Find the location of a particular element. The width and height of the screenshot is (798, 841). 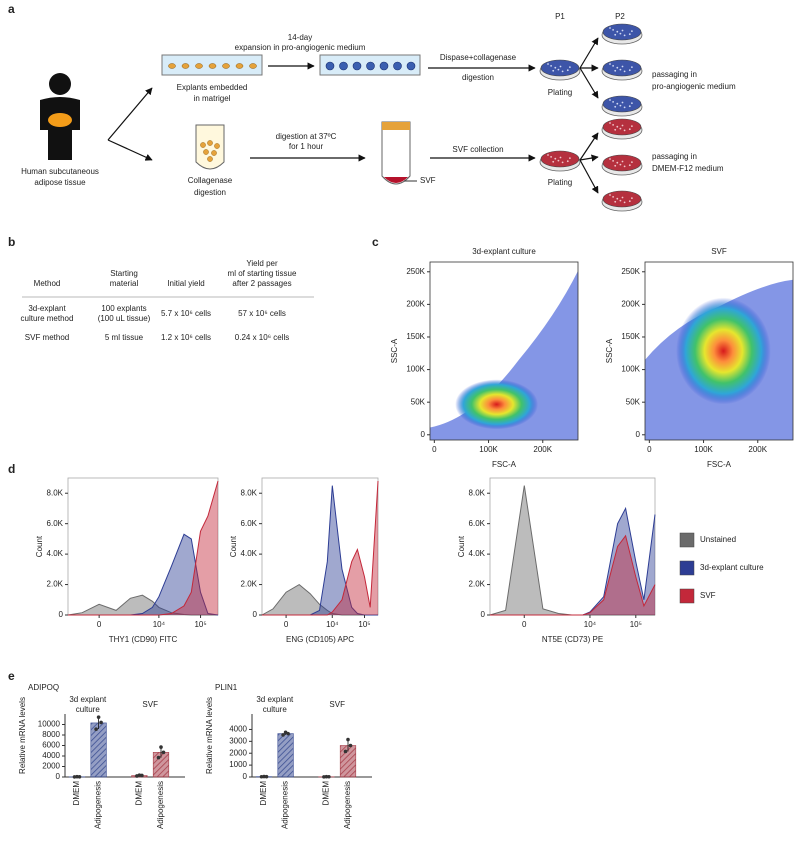

table-cell: 57 x 10⁶ cells is located at coordinates (262, 313).